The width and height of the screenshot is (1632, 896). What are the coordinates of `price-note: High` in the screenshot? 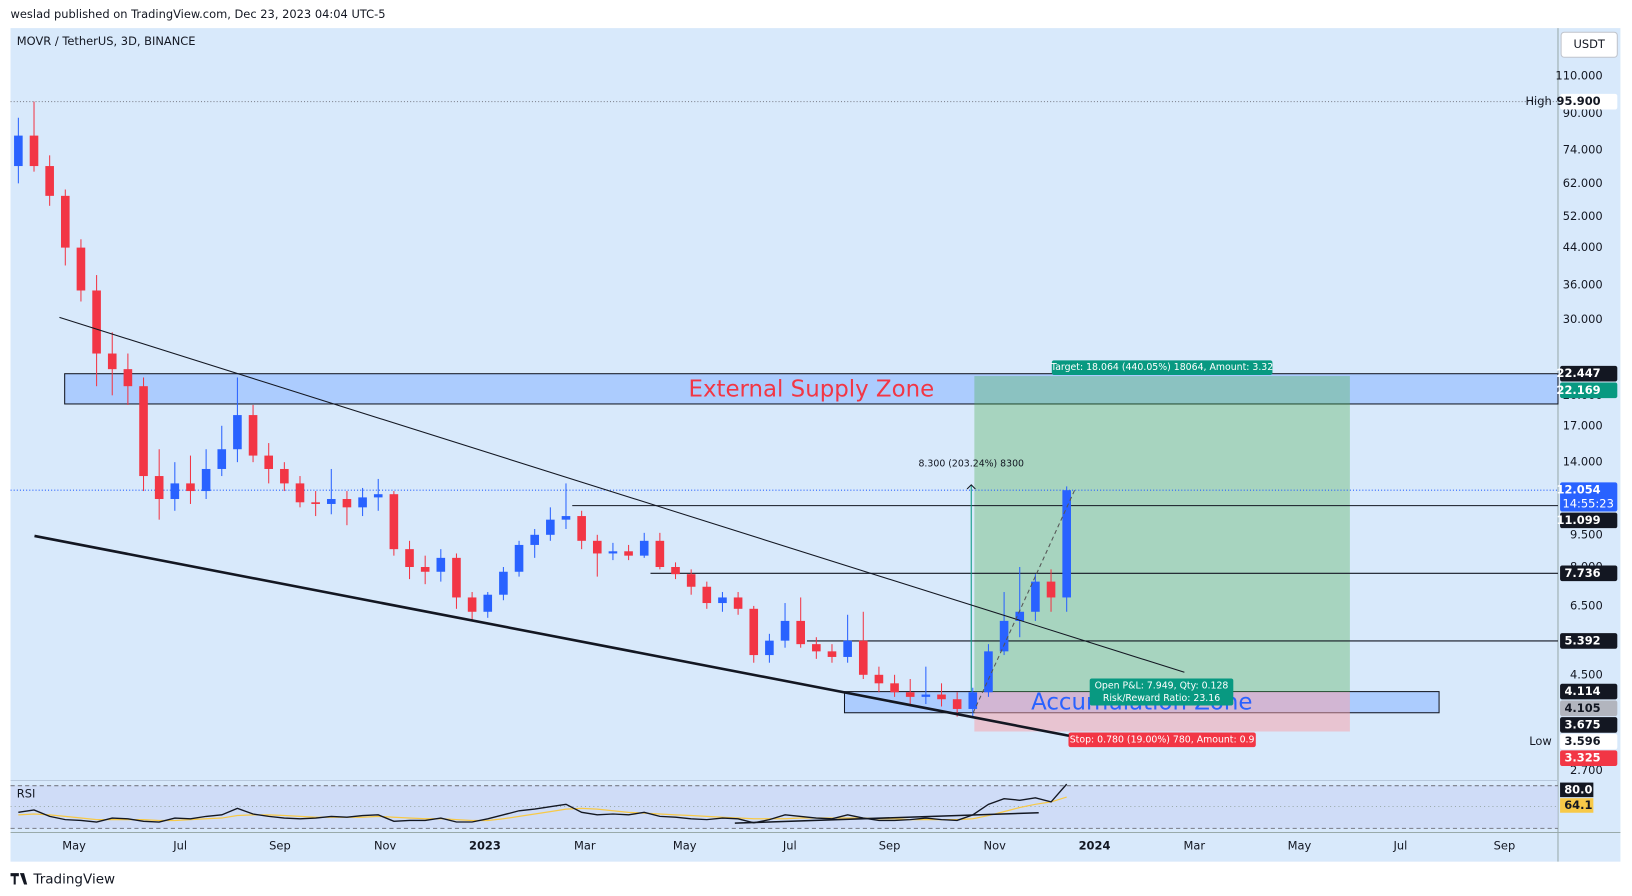 It's located at (1538, 101).